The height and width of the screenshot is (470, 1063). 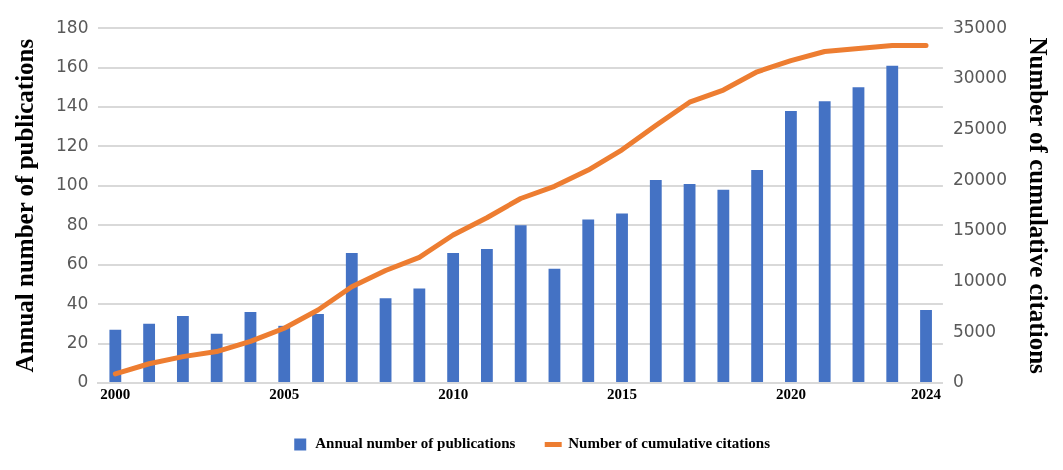 I want to click on y-tick-label: 20, so click(x=77, y=342).